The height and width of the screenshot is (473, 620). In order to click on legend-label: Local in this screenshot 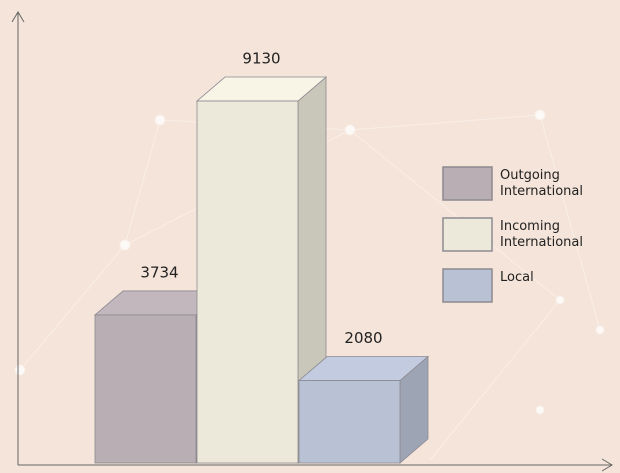, I will do `click(517, 277)`.